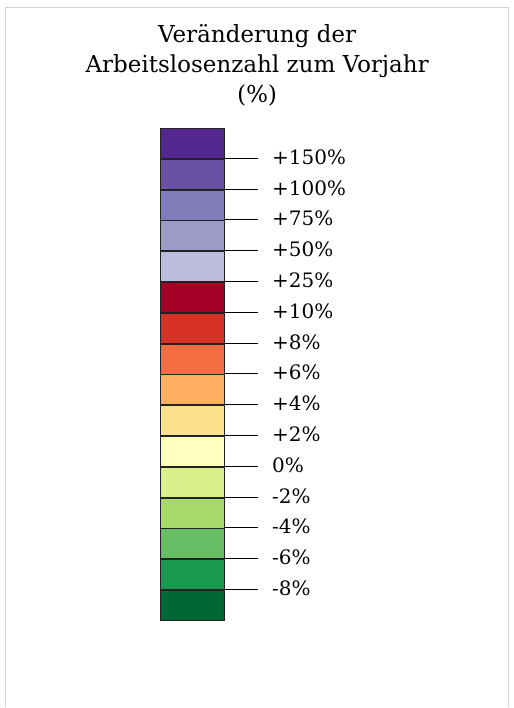  I want to click on legend-label: 0%, so click(288, 464).